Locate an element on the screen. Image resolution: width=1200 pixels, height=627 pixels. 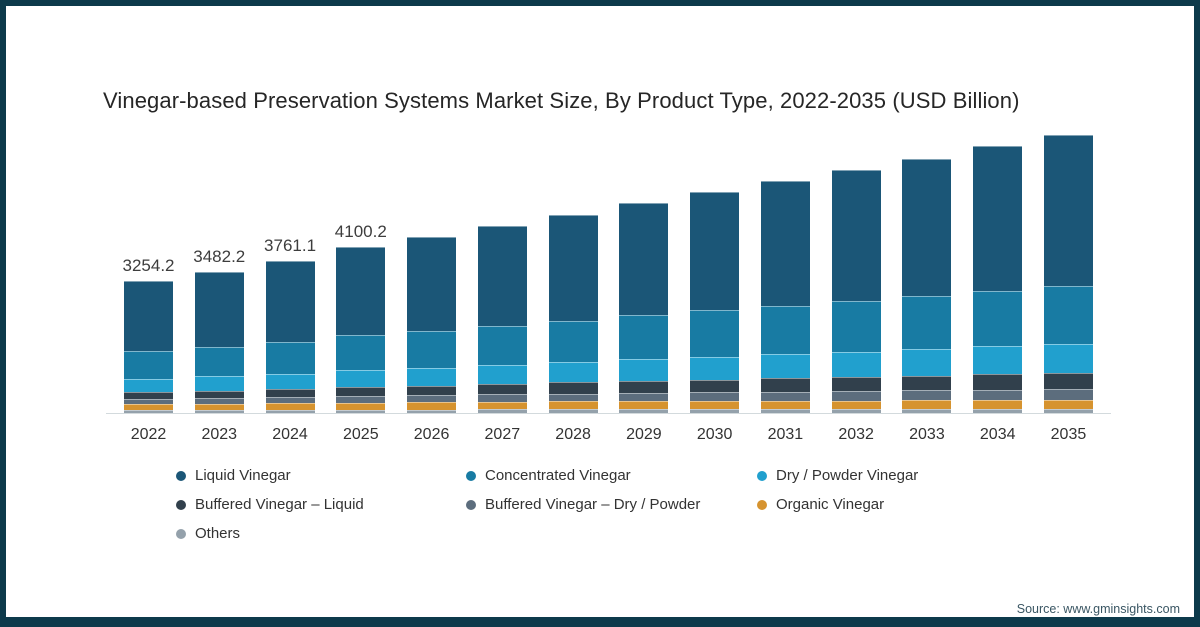
x-tick-2032: 2032 is located at coordinates (856, 434).